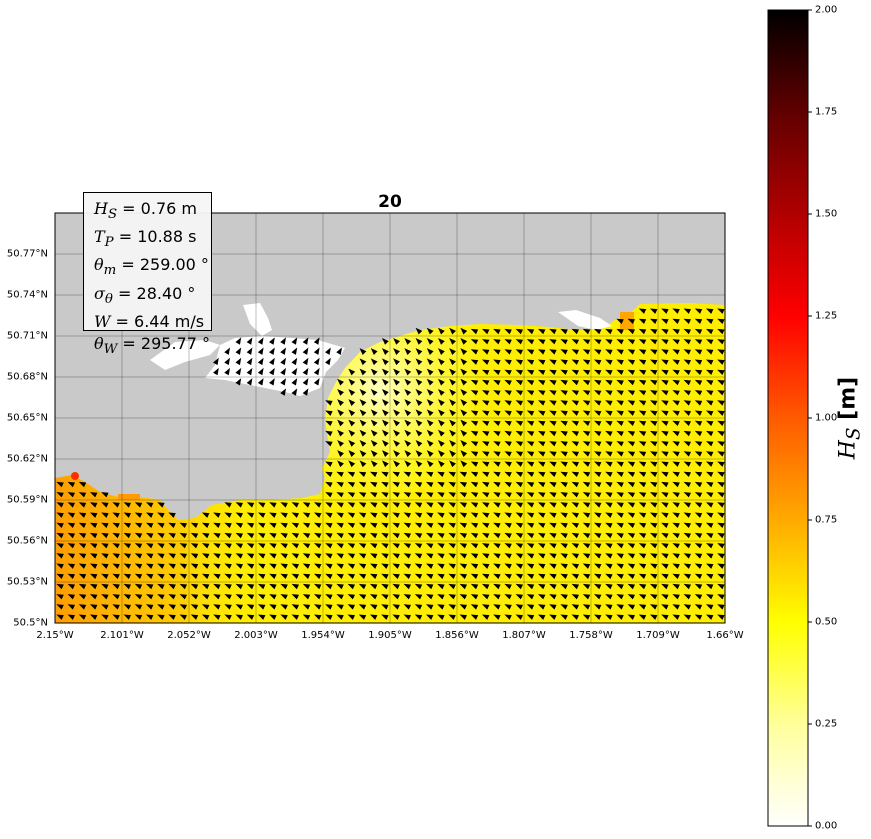 This screenshot has height=839, width=871. Describe the element at coordinates (390, 635) in the screenshot. I see `lon-label: 1.905°W` at that location.